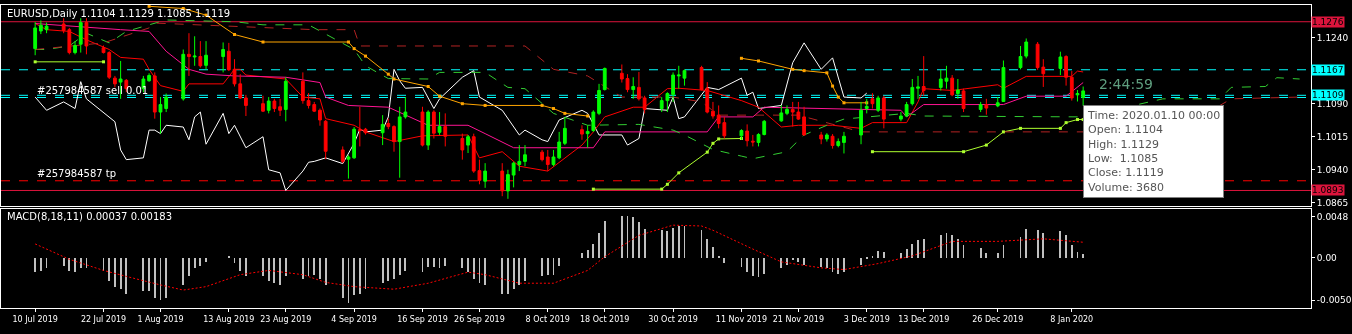  What do you see at coordinates (866, 319) in the screenshot?
I see `x-tick-label: 3 Dec 2019` at bounding box center [866, 319].